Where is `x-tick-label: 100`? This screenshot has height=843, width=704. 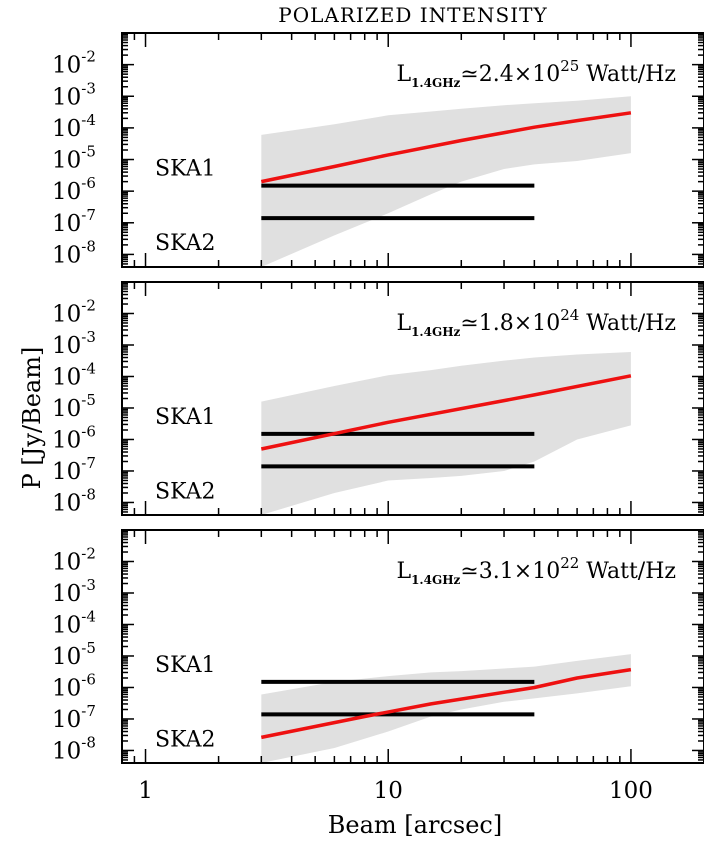 x-tick-label: 100 is located at coordinates (631, 791).